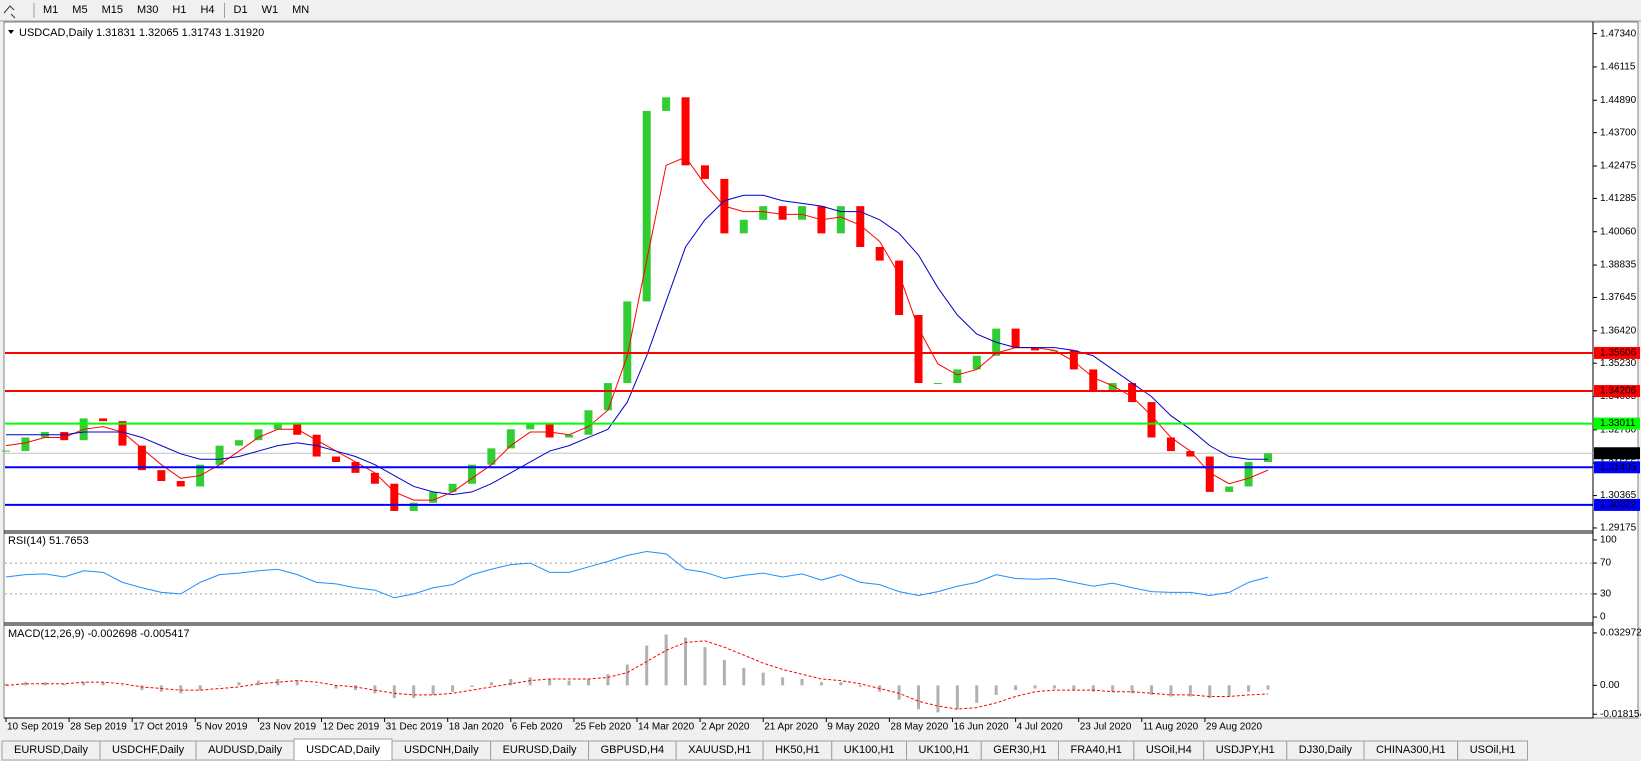 This screenshot has height=761, width=1641. I want to click on tab-label: GER30,H1, so click(1019, 750).